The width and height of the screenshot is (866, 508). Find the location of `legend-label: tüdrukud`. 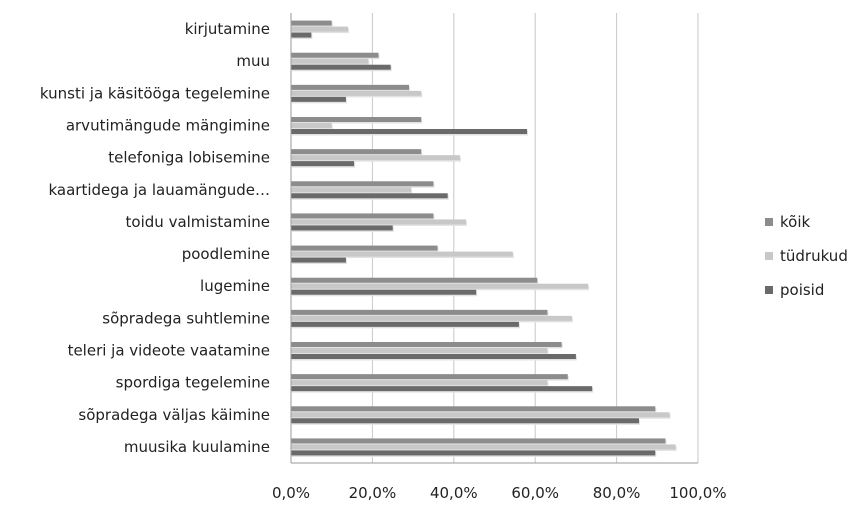

legend-label: tüdrukud is located at coordinates (814, 256).